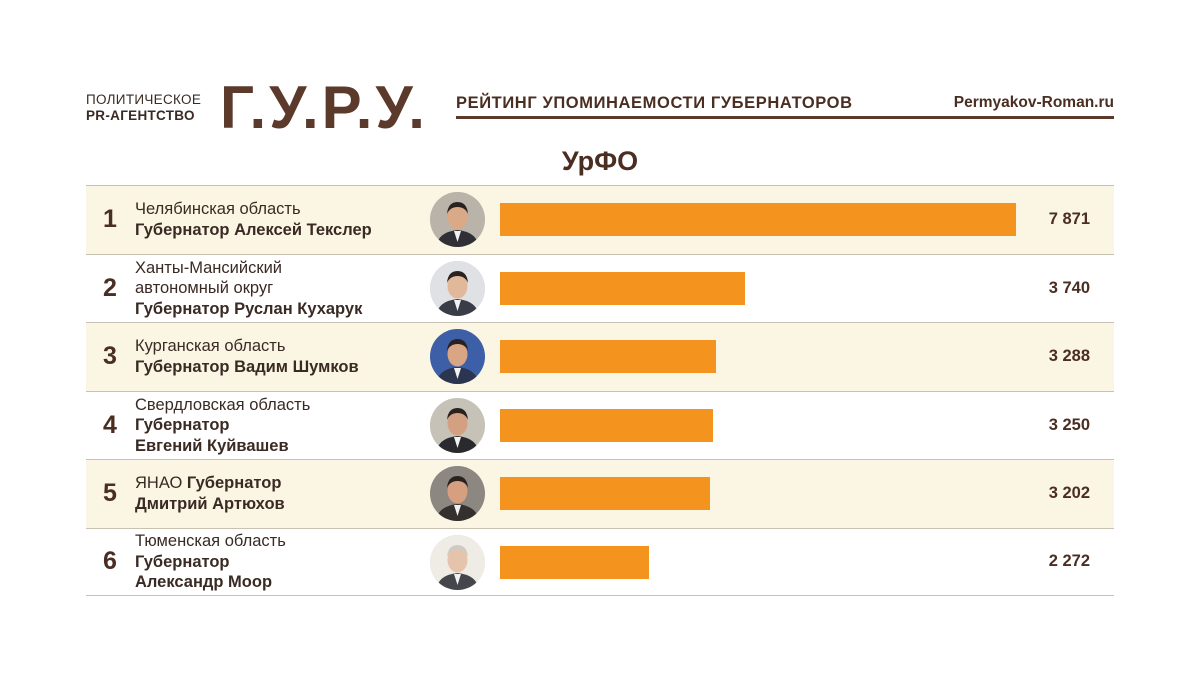  What do you see at coordinates (1069, 493) in the screenshot?
I see `mention-count: 3 202` at bounding box center [1069, 493].